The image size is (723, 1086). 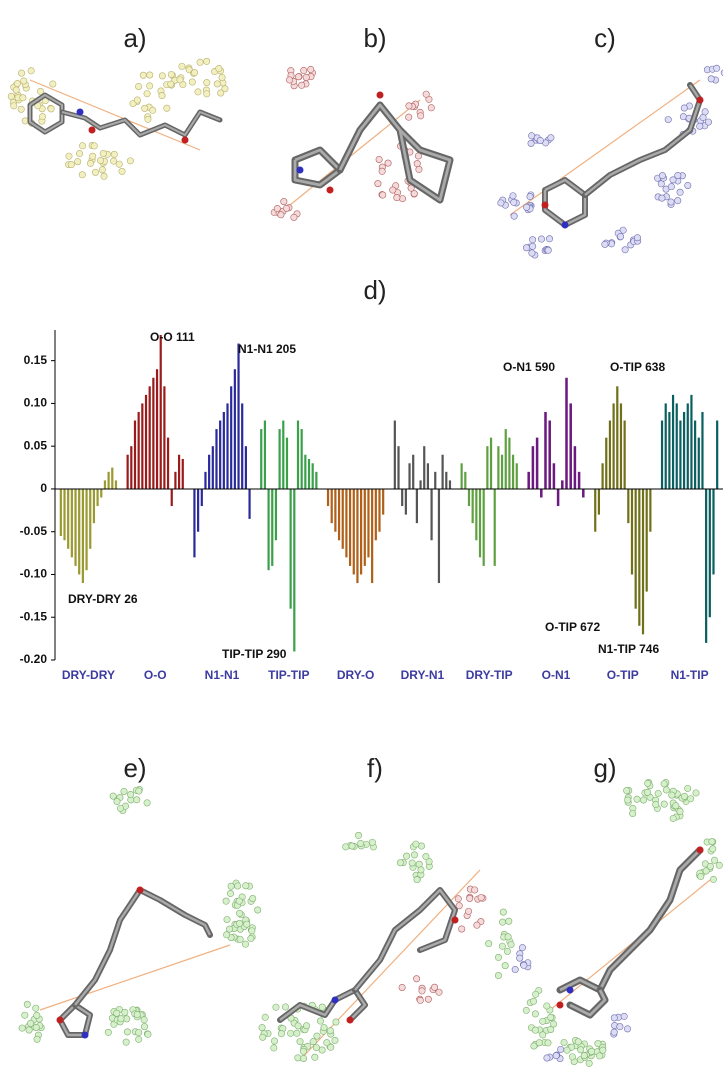 What do you see at coordinates (605, 147) in the screenshot?
I see `distance-line` at bounding box center [605, 147].